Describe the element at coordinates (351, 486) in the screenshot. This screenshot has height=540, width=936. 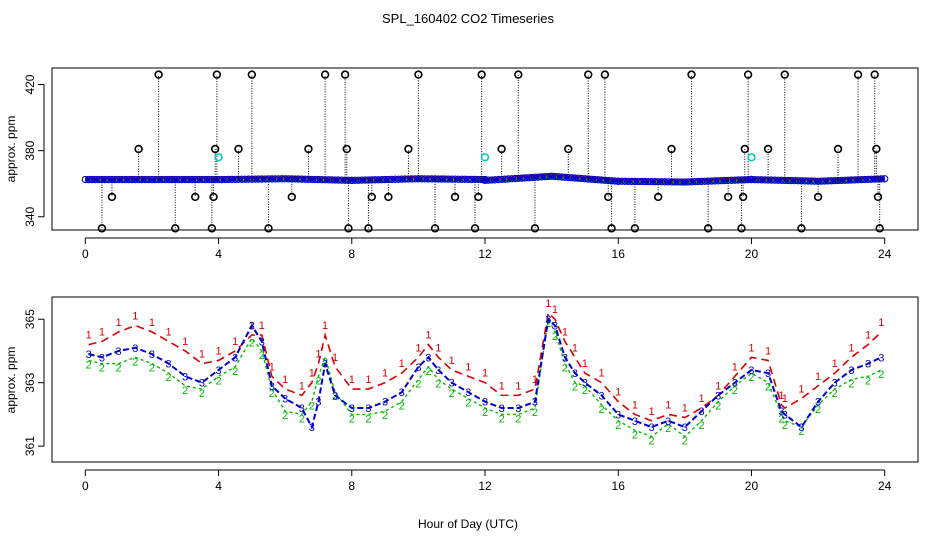
I see `x-tick-label: 8` at that location.